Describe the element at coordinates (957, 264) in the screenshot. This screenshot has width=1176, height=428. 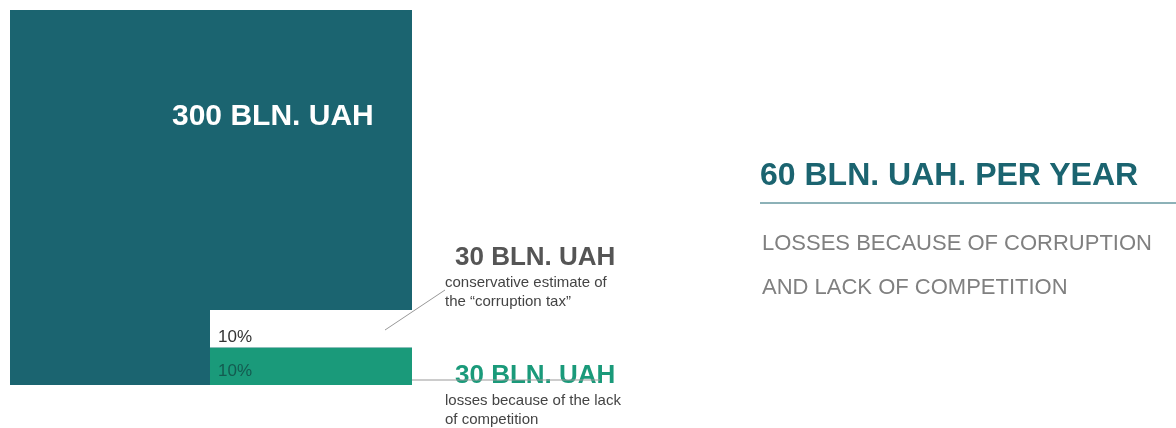
I see `text: LOSSES BECAUSE OF CORRUPTION AND LACK OF COMPETITION` at that location.